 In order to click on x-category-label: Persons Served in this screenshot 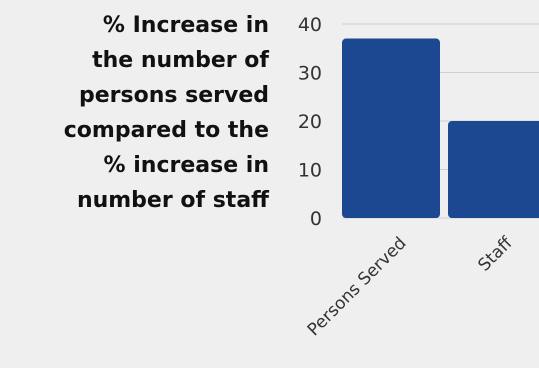, I will do `click(357, 286)`.